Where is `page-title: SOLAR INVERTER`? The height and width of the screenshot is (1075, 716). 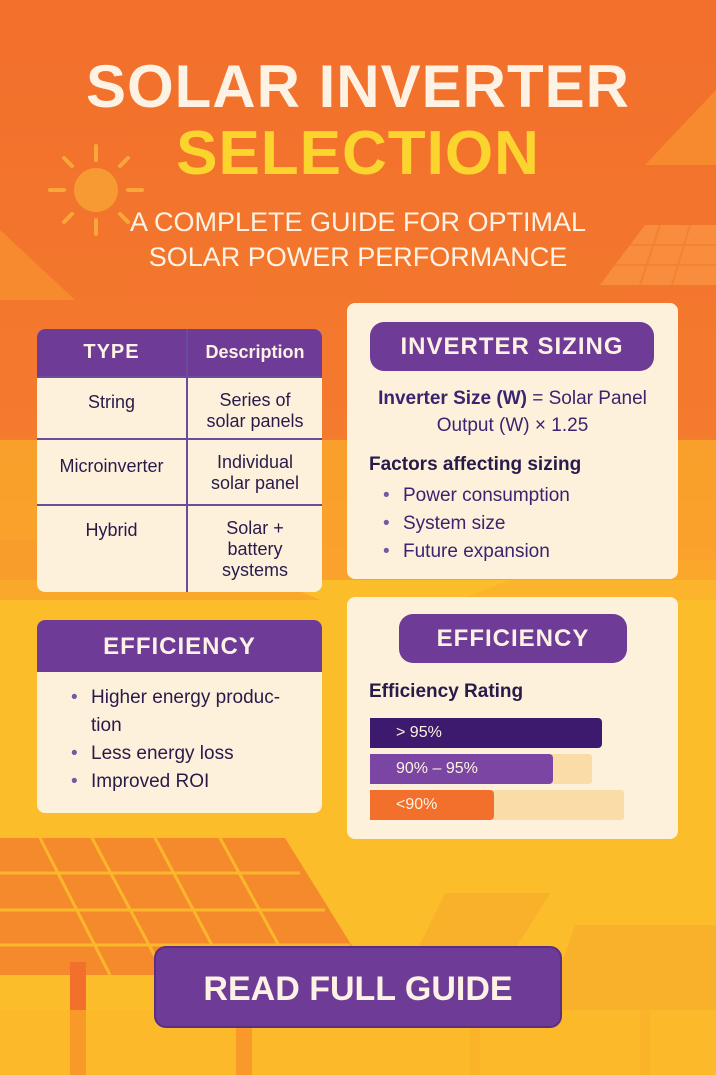
page-title: SOLAR INVERTER is located at coordinates (358, 86).